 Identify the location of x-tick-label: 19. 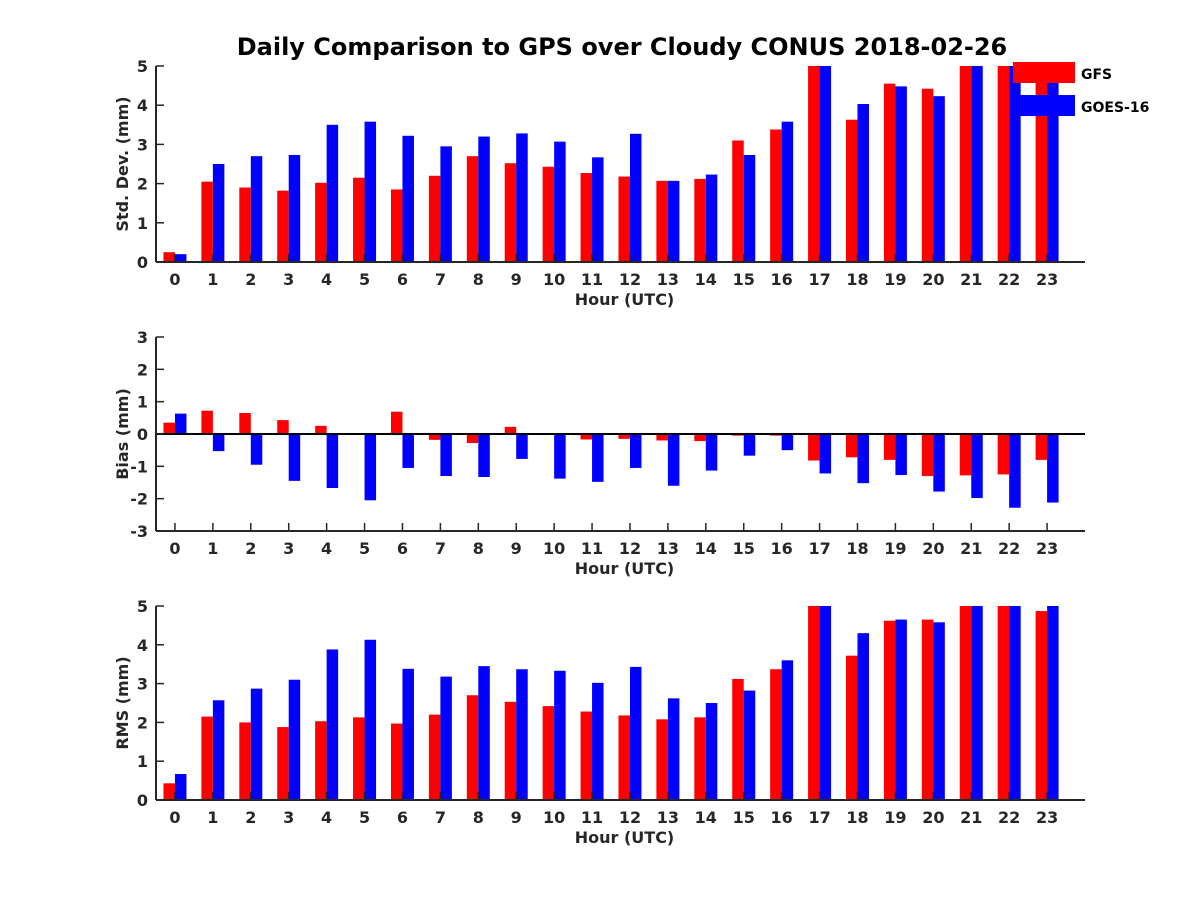
(895, 279).